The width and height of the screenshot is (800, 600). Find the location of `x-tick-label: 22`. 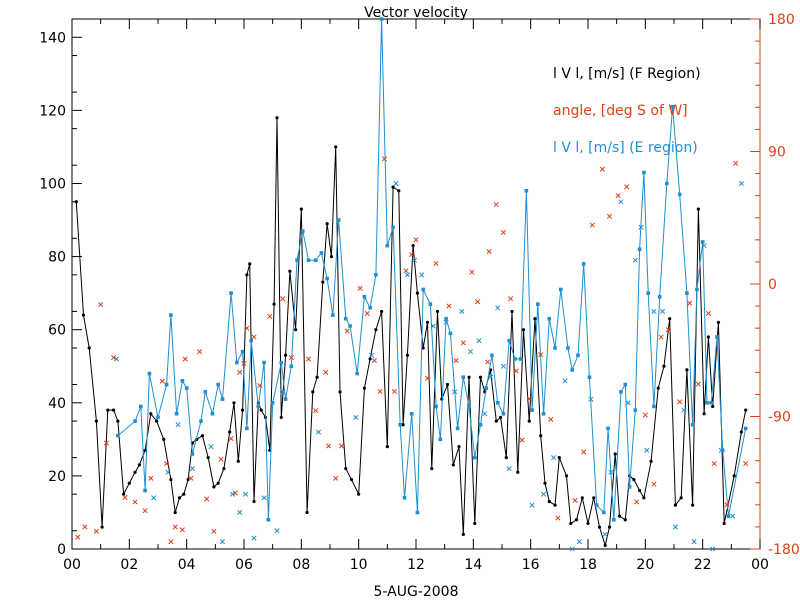

x-tick-label: 22 is located at coordinates (703, 565).